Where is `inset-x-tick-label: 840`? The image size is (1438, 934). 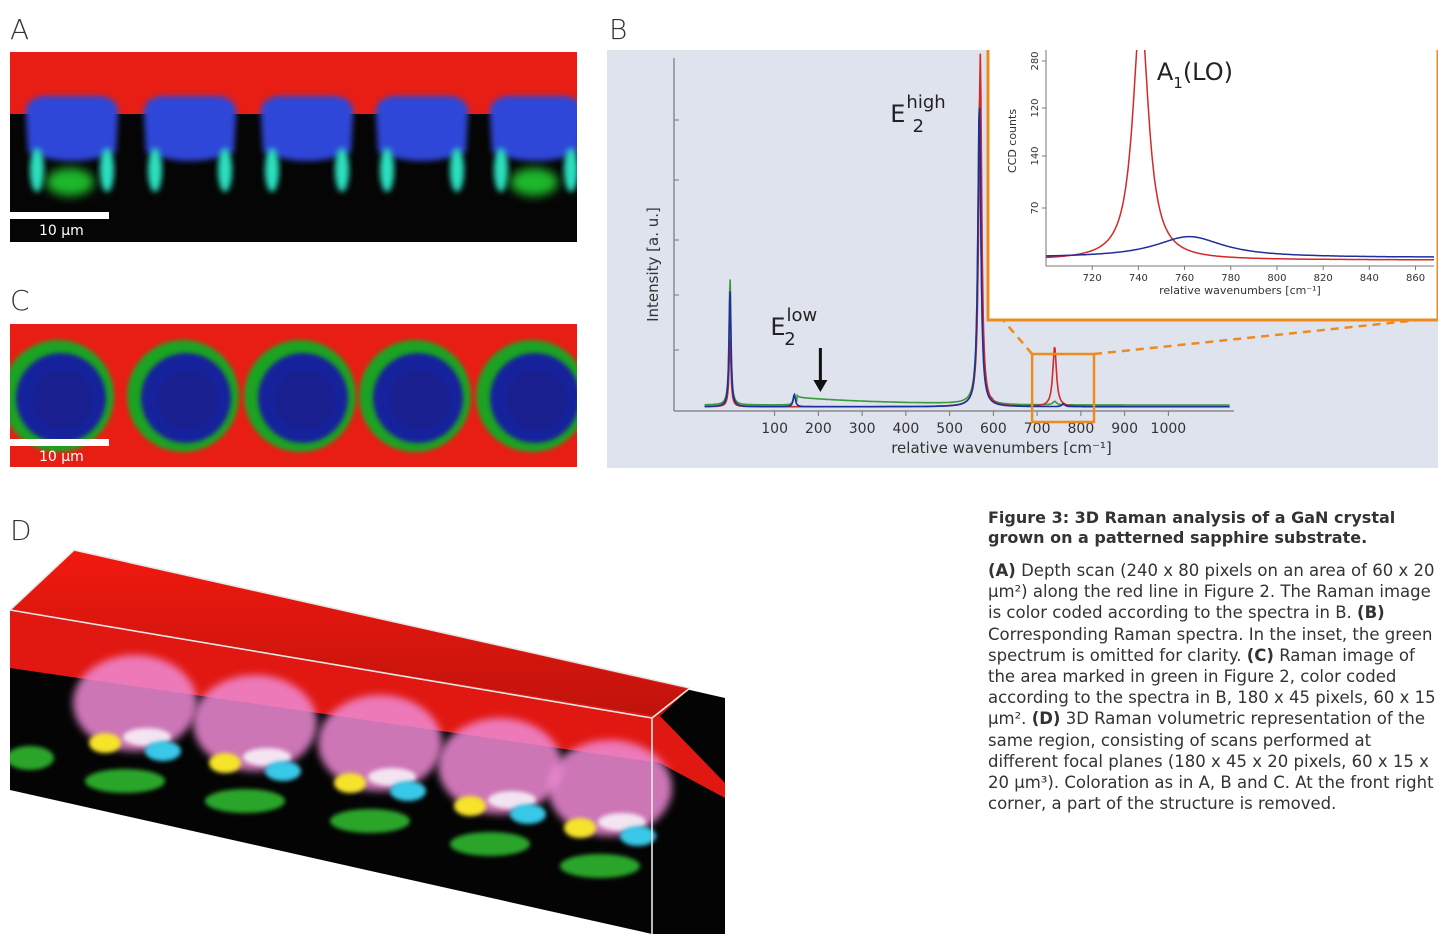 inset-x-tick-label: 840 is located at coordinates (1369, 278).